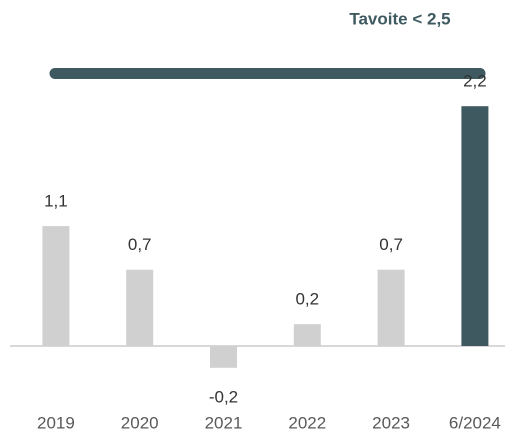 The width and height of the screenshot is (513, 440). Describe the element at coordinates (307, 299) in the screenshot. I see `value-label: 0,2` at that location.